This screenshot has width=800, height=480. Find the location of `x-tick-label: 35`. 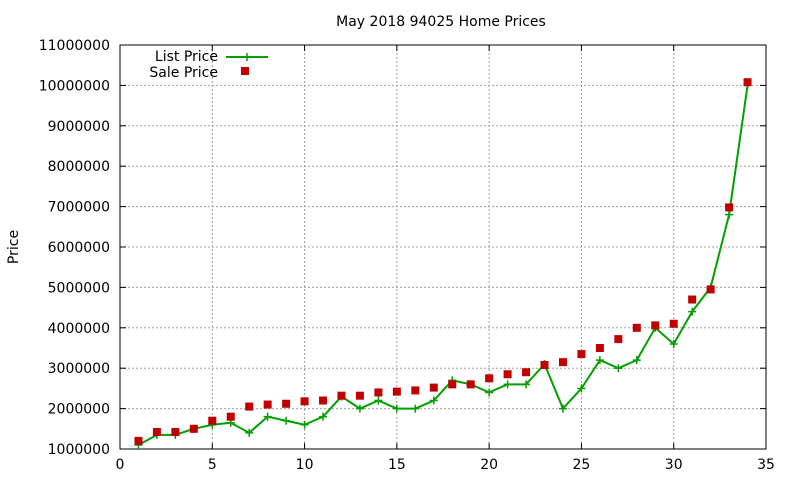

x-tick-label: 35 is located at coordinates (766, 465).